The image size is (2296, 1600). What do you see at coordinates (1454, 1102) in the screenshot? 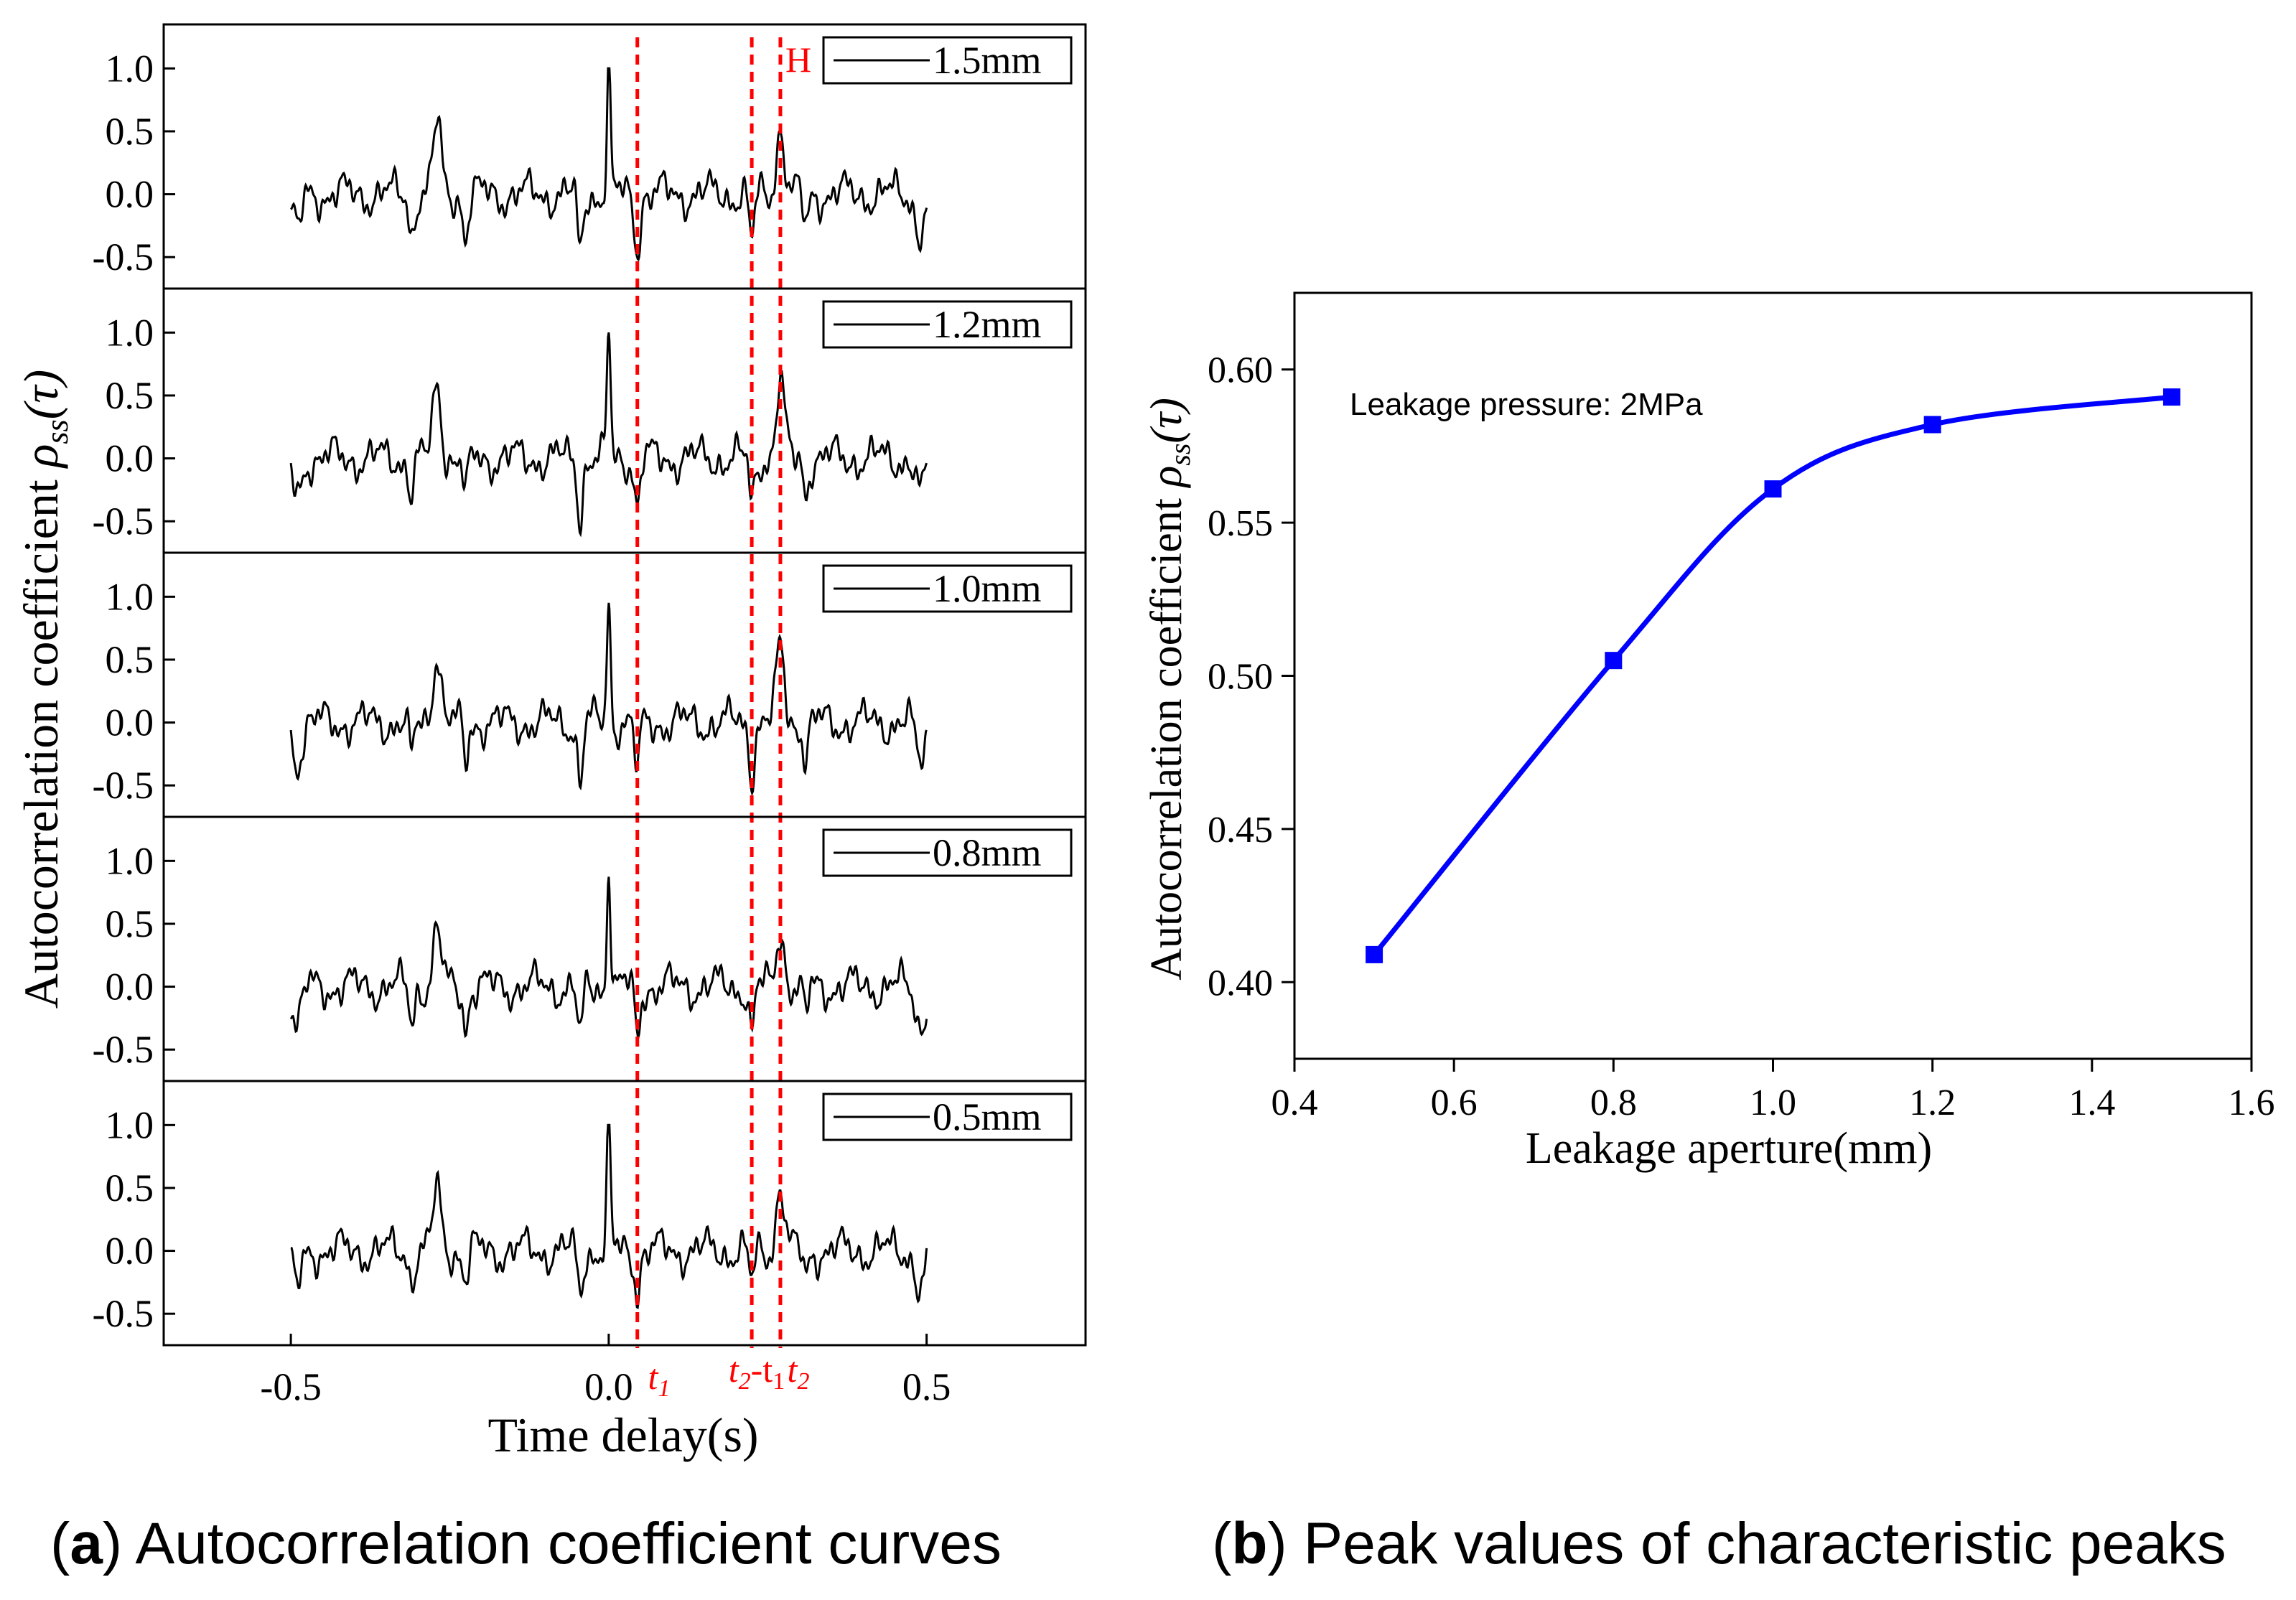
I see `panel-b-x-tick-label: 0.6` at bounding box center [1454, 1102].